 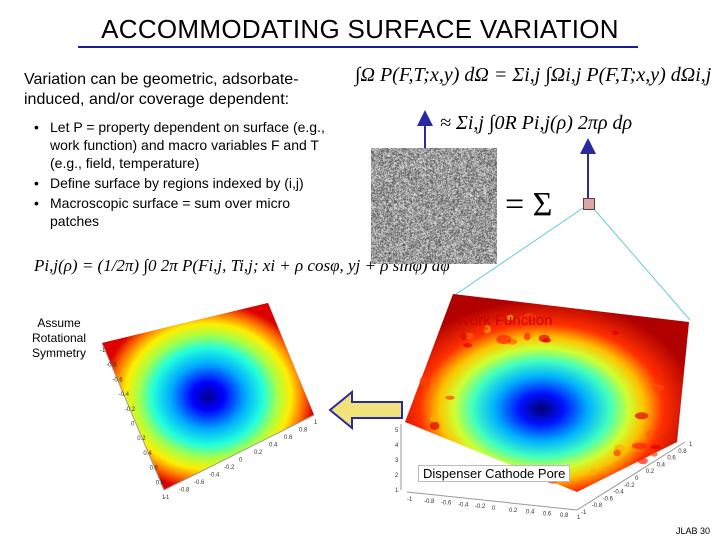 What do you see at coordinates (160, 483) in the screenshot?
I see `left-y-tick-label: 0.8` at bounding box center [160, 483].